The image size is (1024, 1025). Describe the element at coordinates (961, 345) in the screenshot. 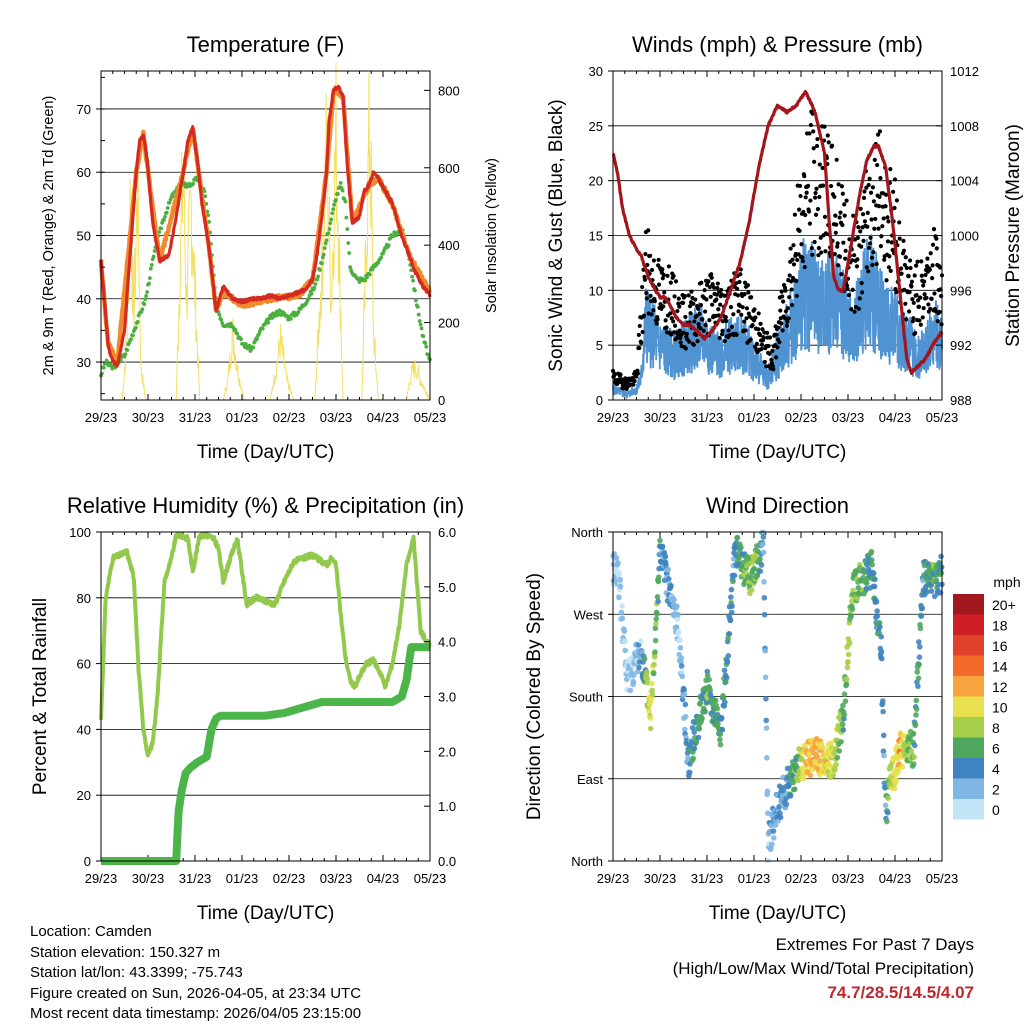

I see `winds-right-tick-label: 992` at that location.